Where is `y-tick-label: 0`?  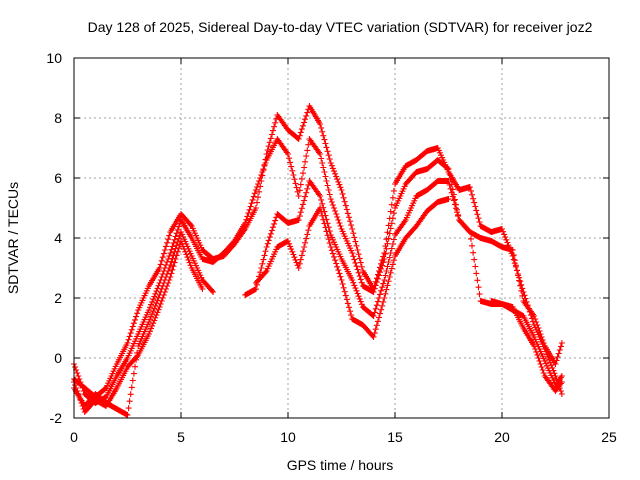 y-tick-label: 0 is located at coordinates (58, 358).